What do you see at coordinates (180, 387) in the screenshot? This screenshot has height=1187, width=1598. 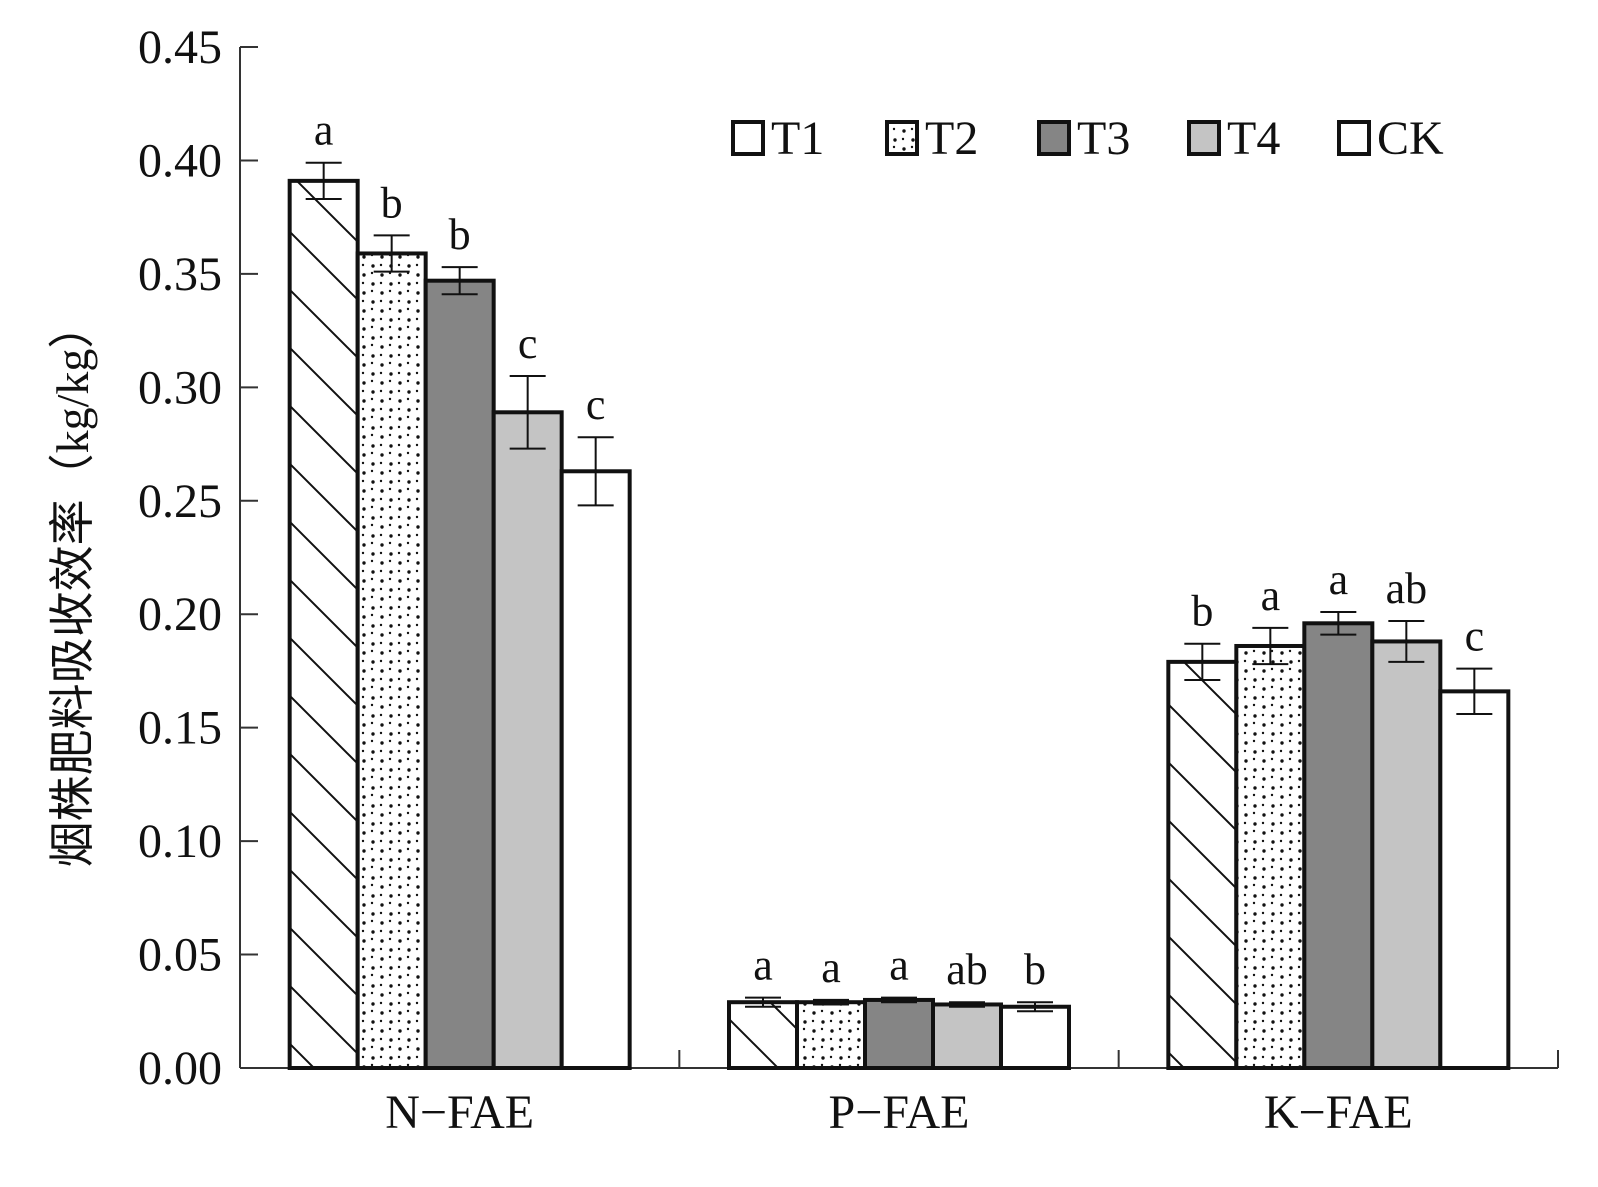 I see `y-tick-label: 0.30` at bounding box center [180, 387].